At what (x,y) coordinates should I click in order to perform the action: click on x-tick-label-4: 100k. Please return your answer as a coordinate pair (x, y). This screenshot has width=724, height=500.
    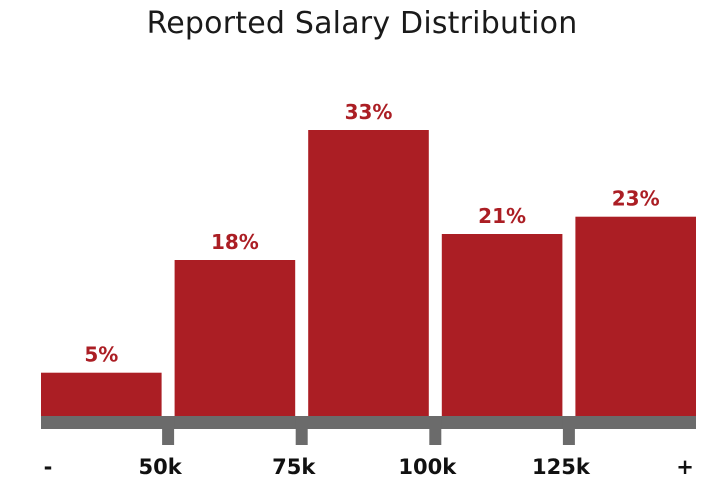
    Looking at the image, I should click on (427, 467).